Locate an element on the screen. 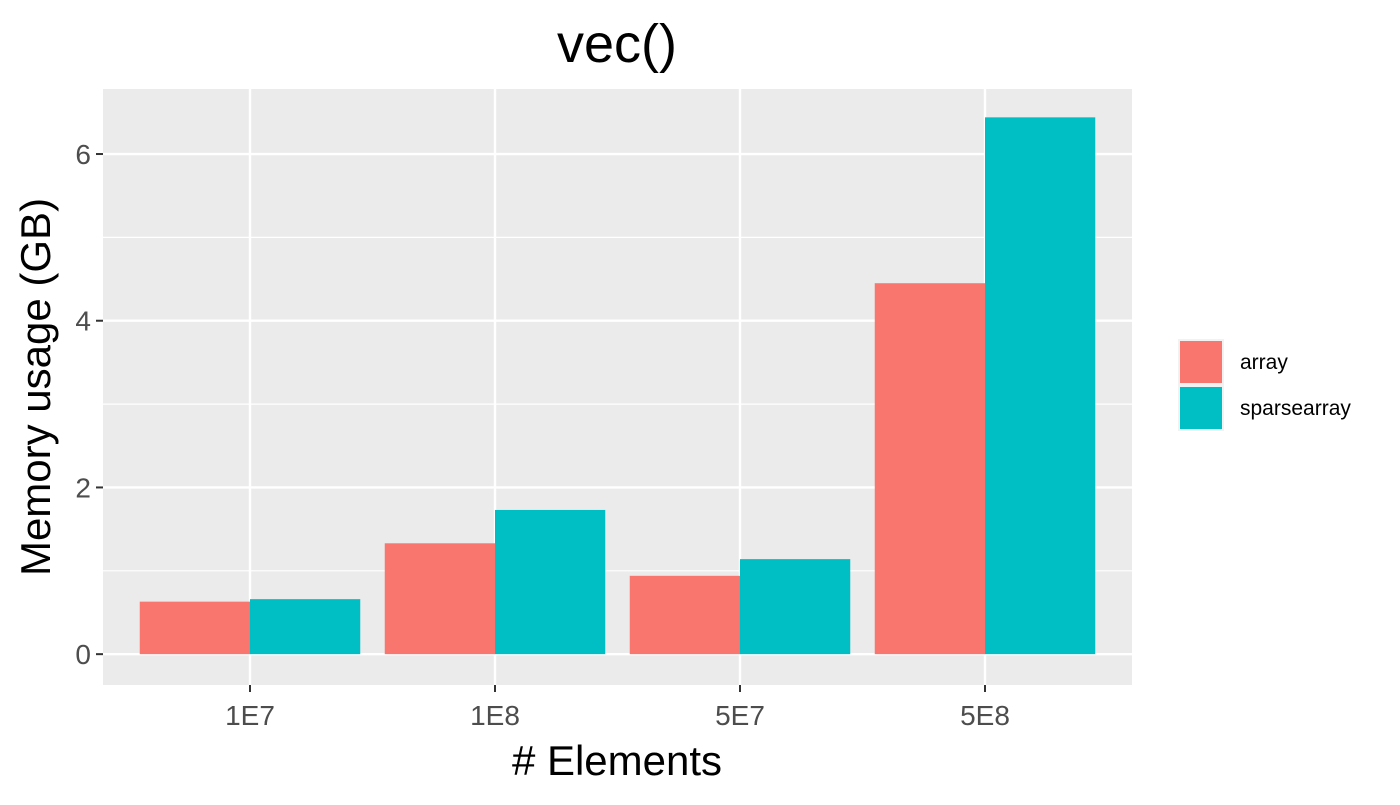 This screenshot has height=805, width=1400. y-tick-label: 2 is located at coordinates (83, 487).